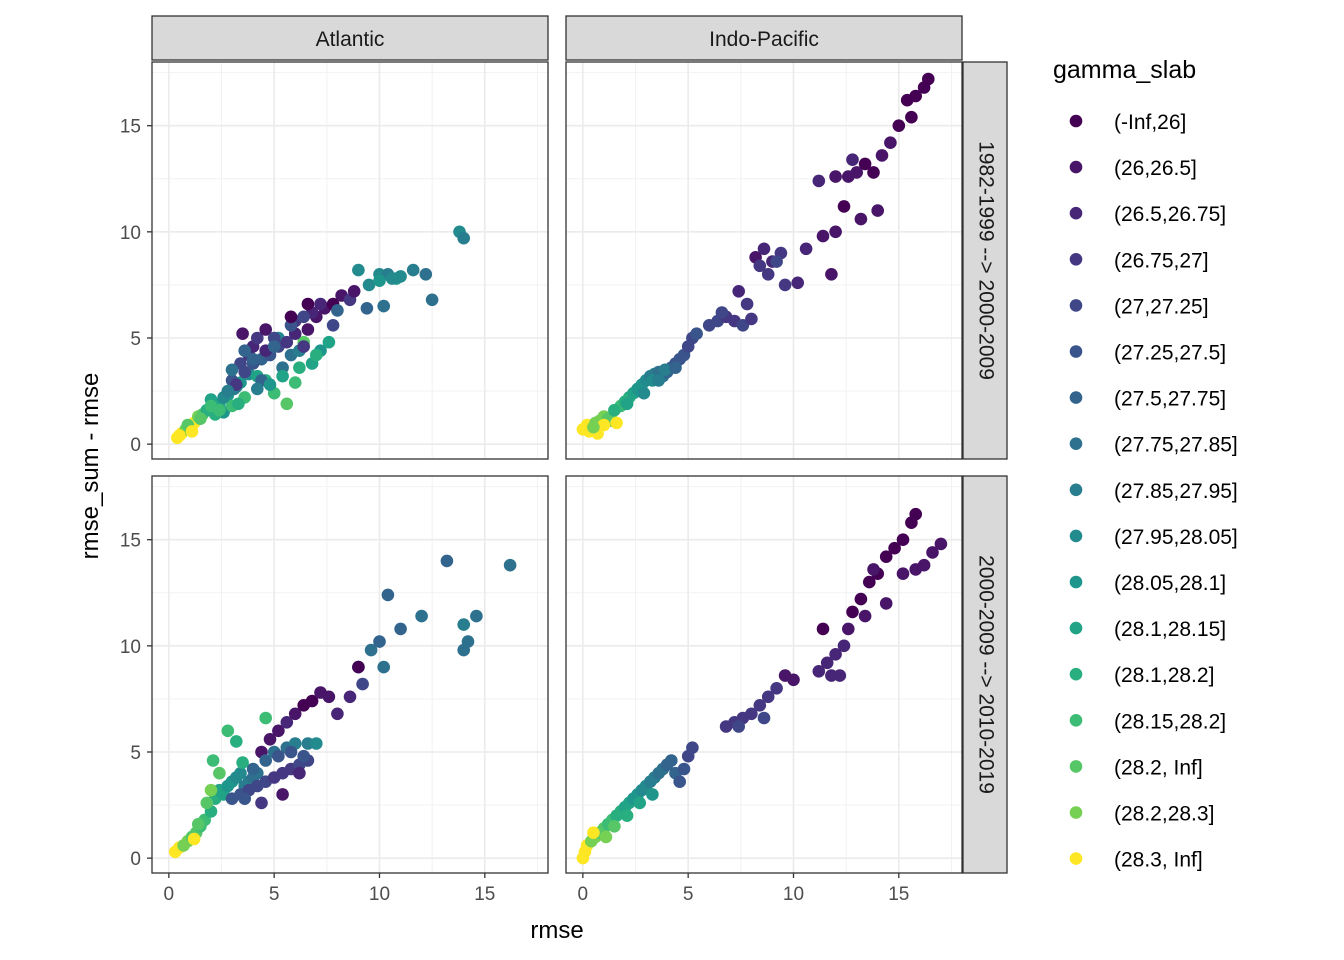 This screenshot has height=960, width=1344. What do you see at coordinates (583, 894) in the screenshot?
I see `x-tick-label: 0` at bounding box center [583, 894].